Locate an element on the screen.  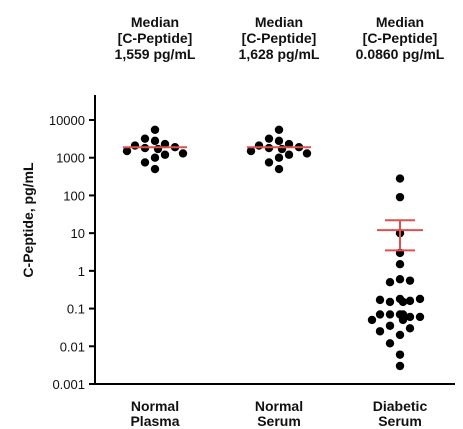
x-category-label-diabetic-serum: Diabetic Serum is located at coordinates (400, 414).